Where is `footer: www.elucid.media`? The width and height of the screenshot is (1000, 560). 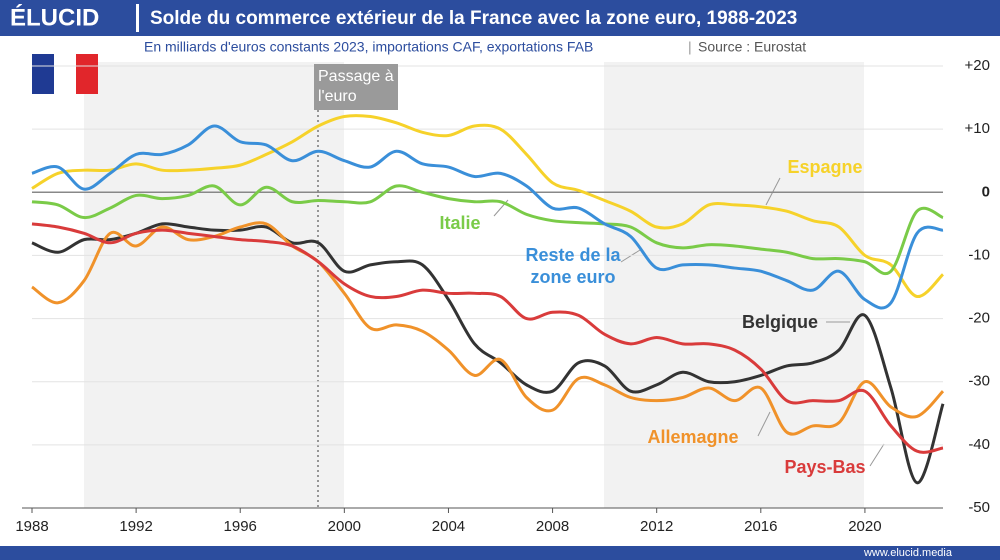 footer: www.elucid.media is located at coordinates (908, 553).